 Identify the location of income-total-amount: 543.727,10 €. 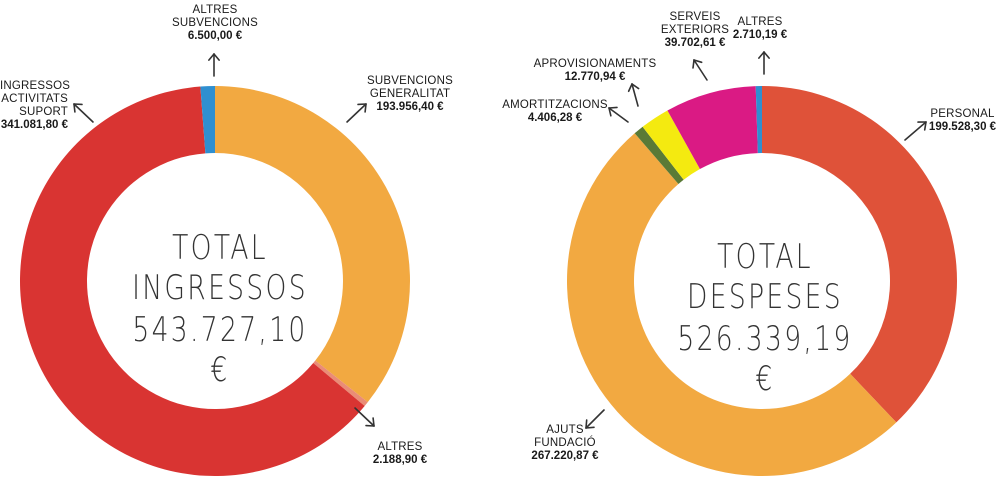
(220, 350).